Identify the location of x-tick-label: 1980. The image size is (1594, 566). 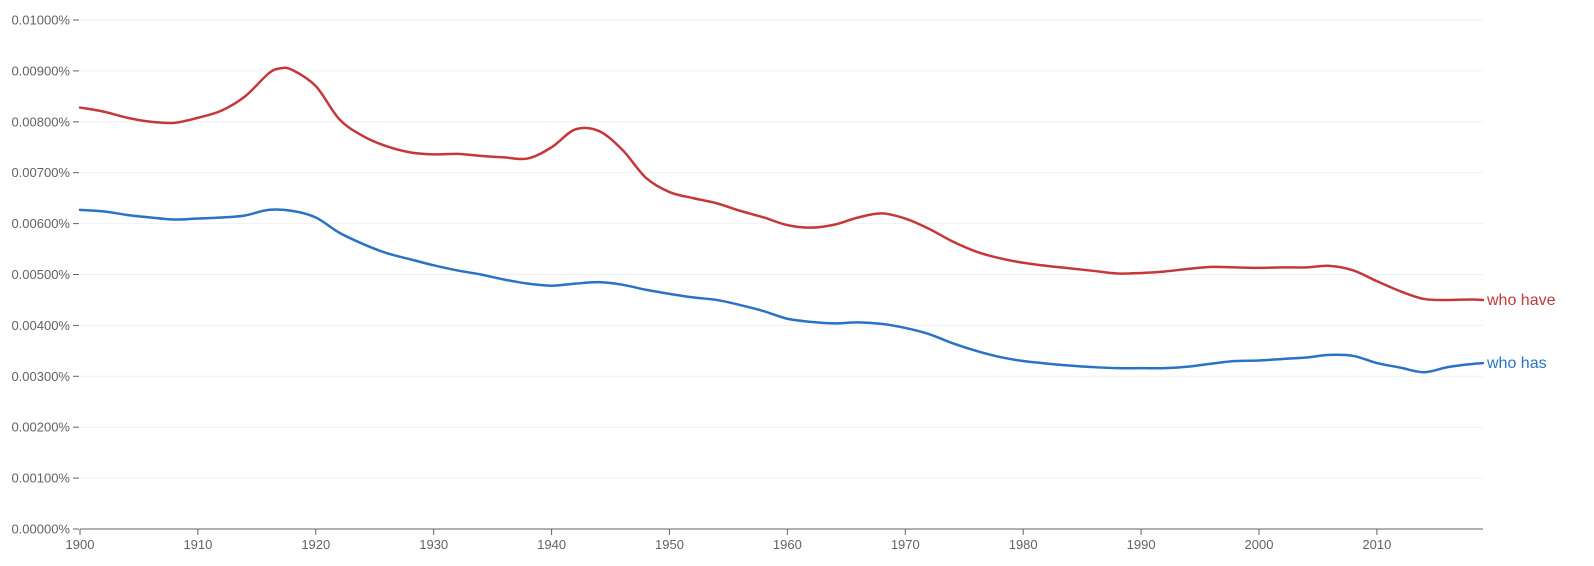
(1023, 544).